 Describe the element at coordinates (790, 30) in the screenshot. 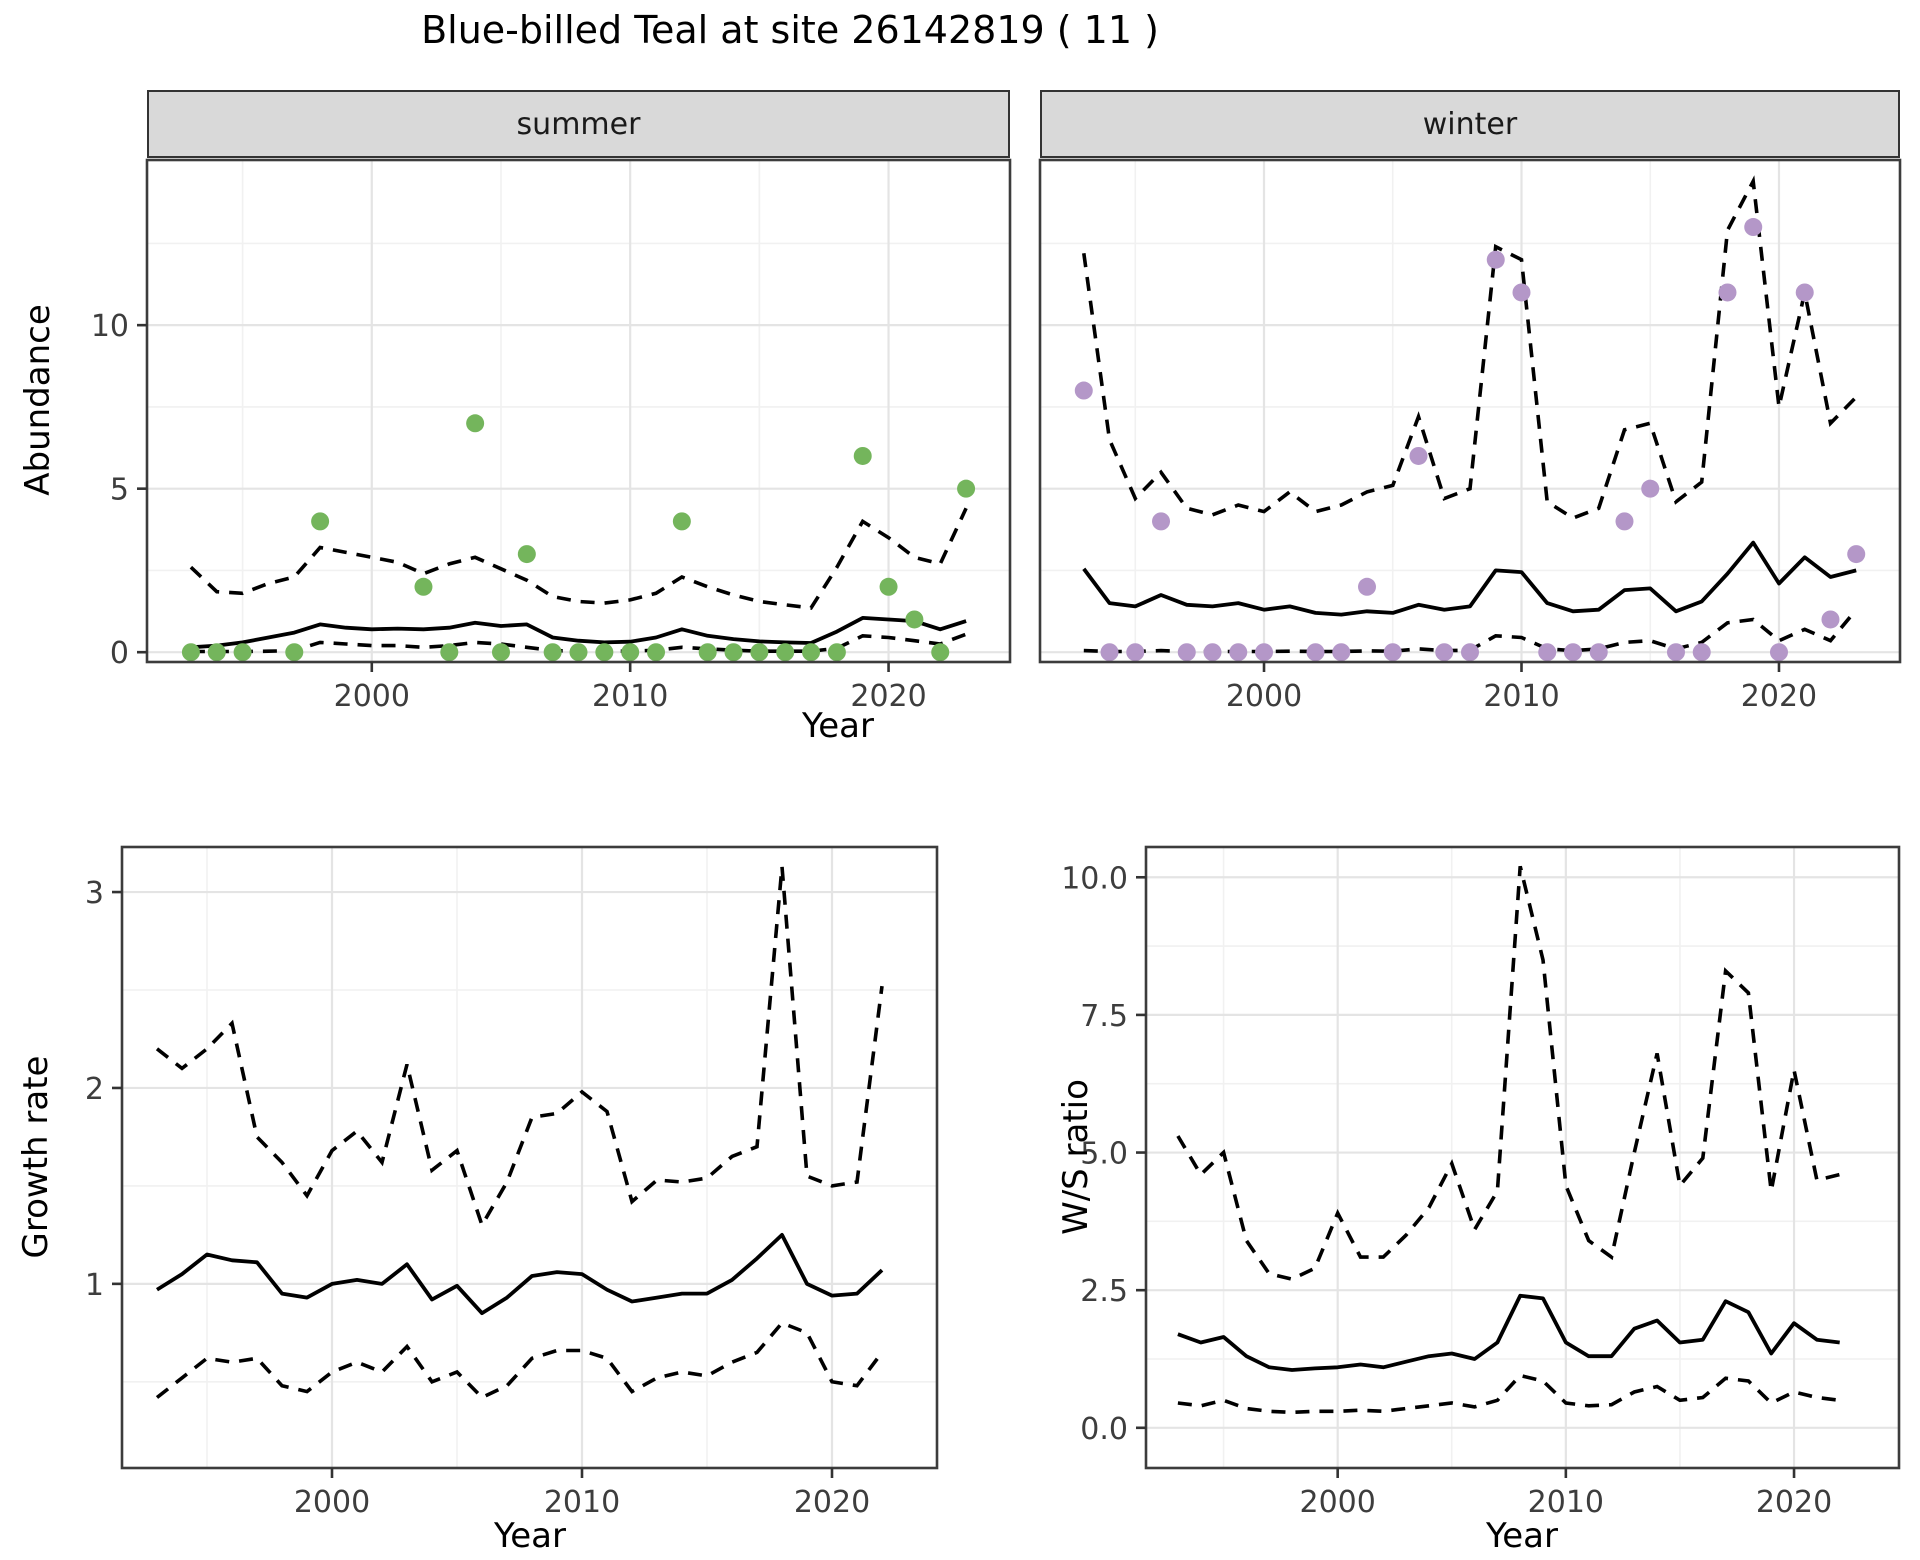

I see `figure-title: Blue-billed Teal at site 26142819 ( 11 )` at that location.